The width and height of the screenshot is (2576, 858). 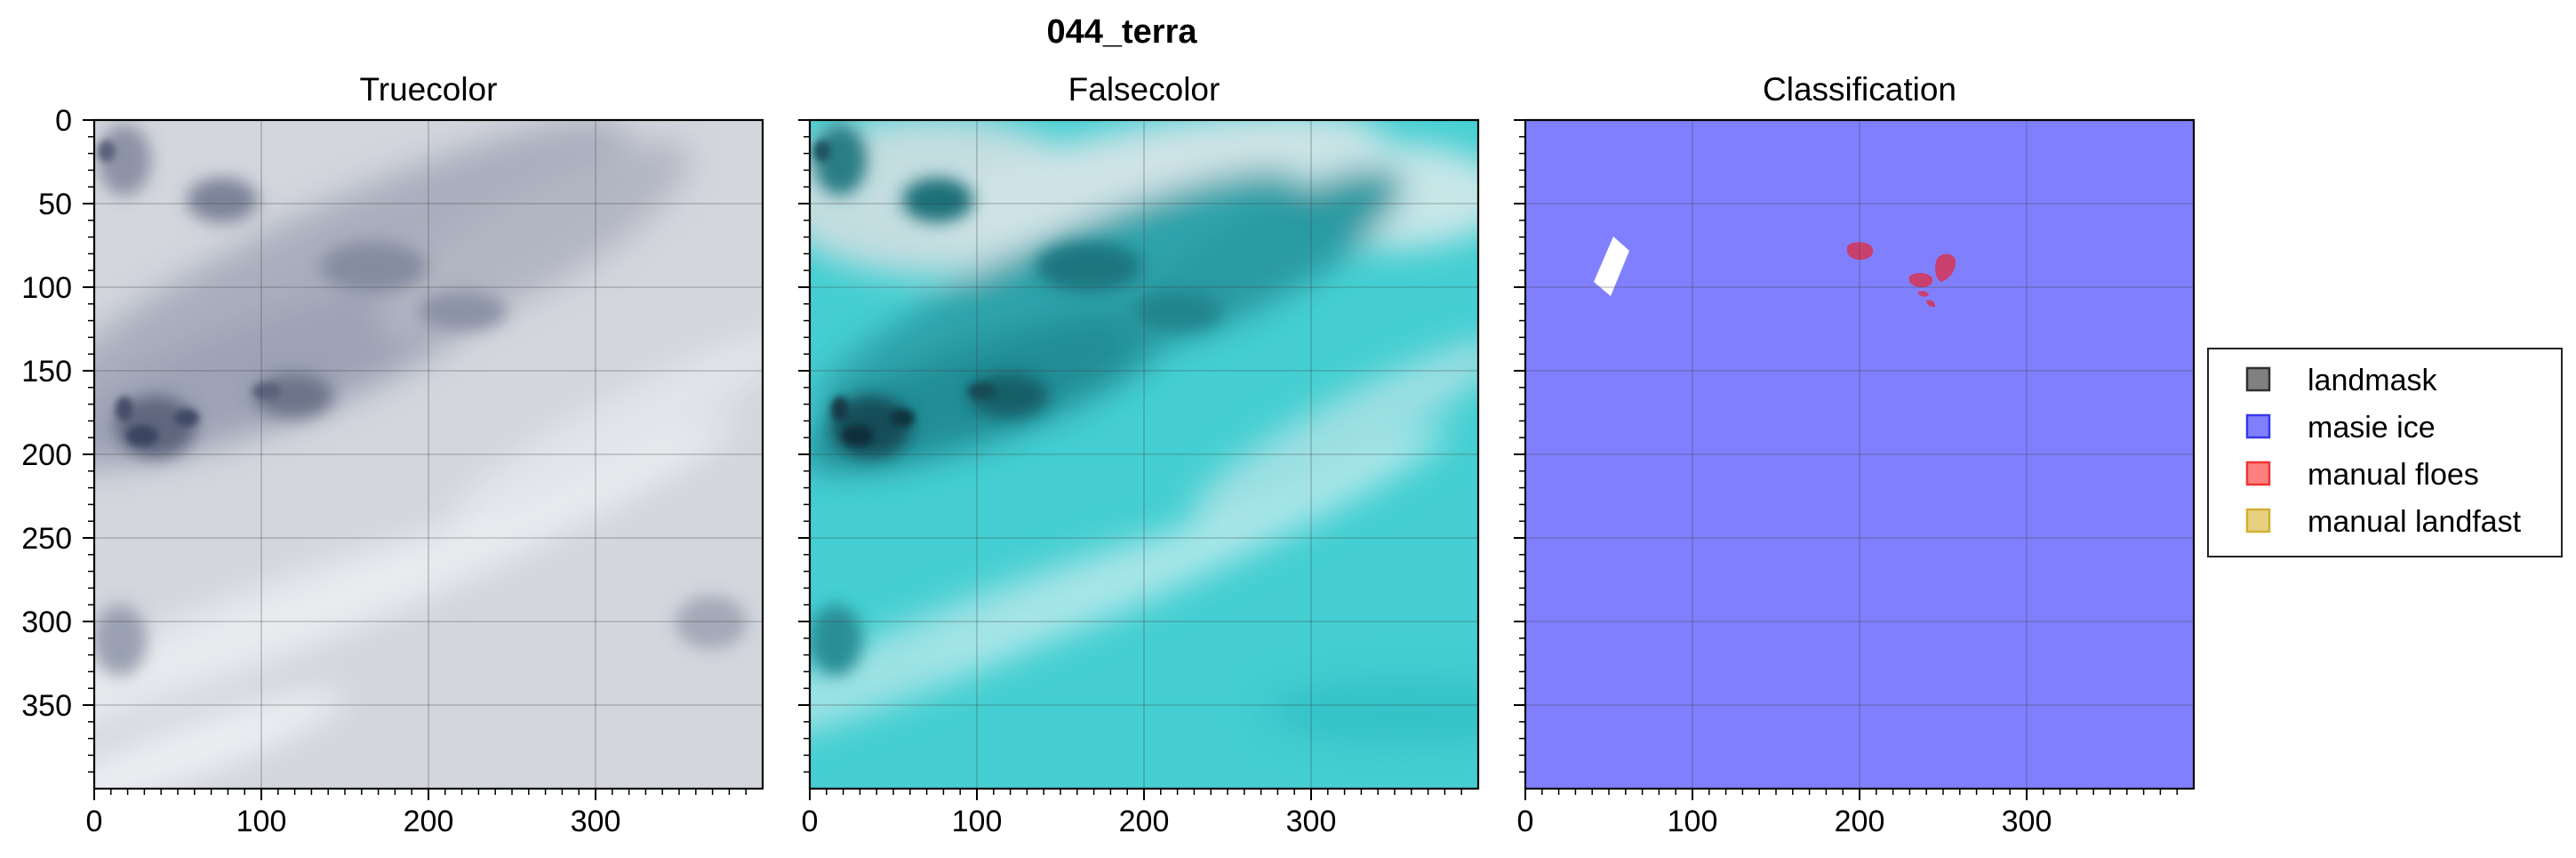 What do you see at coordinates (429, 89) in the screenshot?
I see `panel-title-truecolor: Truecolor` at bounding box center [429, 89].